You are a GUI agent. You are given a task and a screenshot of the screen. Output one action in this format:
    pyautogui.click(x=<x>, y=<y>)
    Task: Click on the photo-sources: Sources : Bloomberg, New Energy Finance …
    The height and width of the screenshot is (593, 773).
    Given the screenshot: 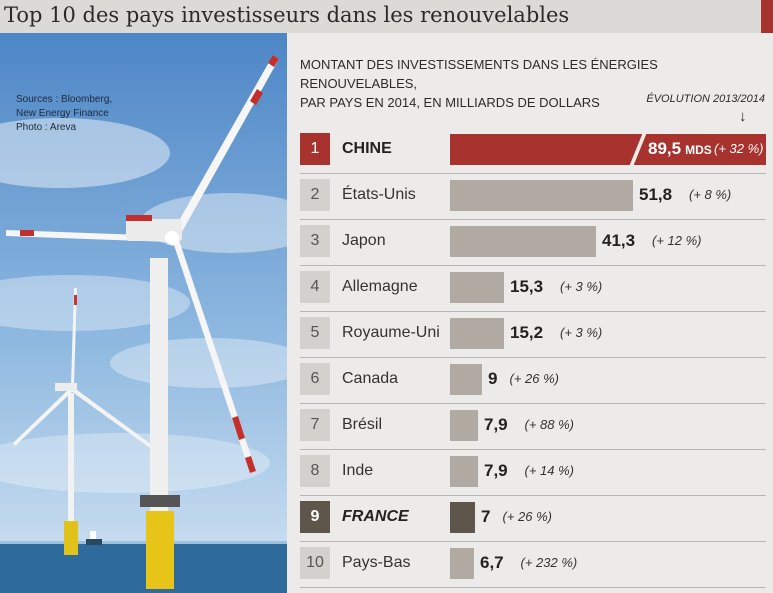 What is the action you would take?
    pyautogui.click(x=64, y=114)
    